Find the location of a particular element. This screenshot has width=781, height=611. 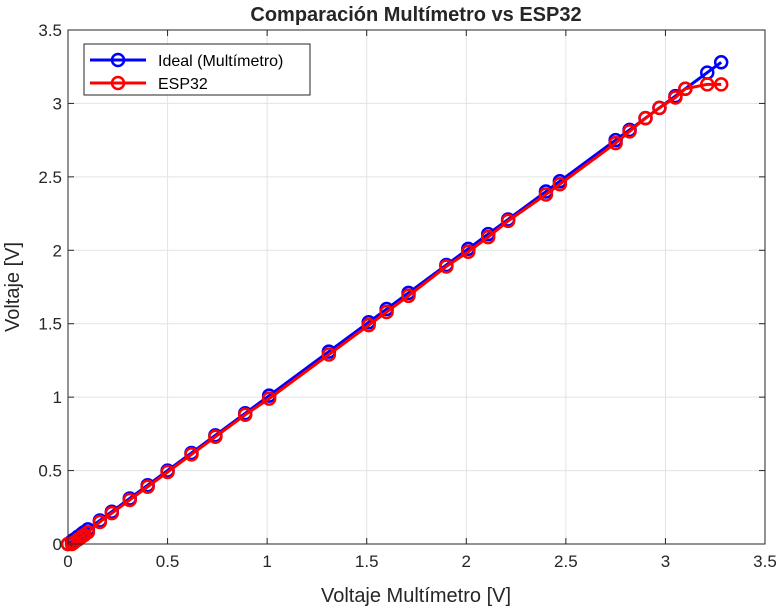

y-tick-label: 3.5 is located at coordinates (50, 30).